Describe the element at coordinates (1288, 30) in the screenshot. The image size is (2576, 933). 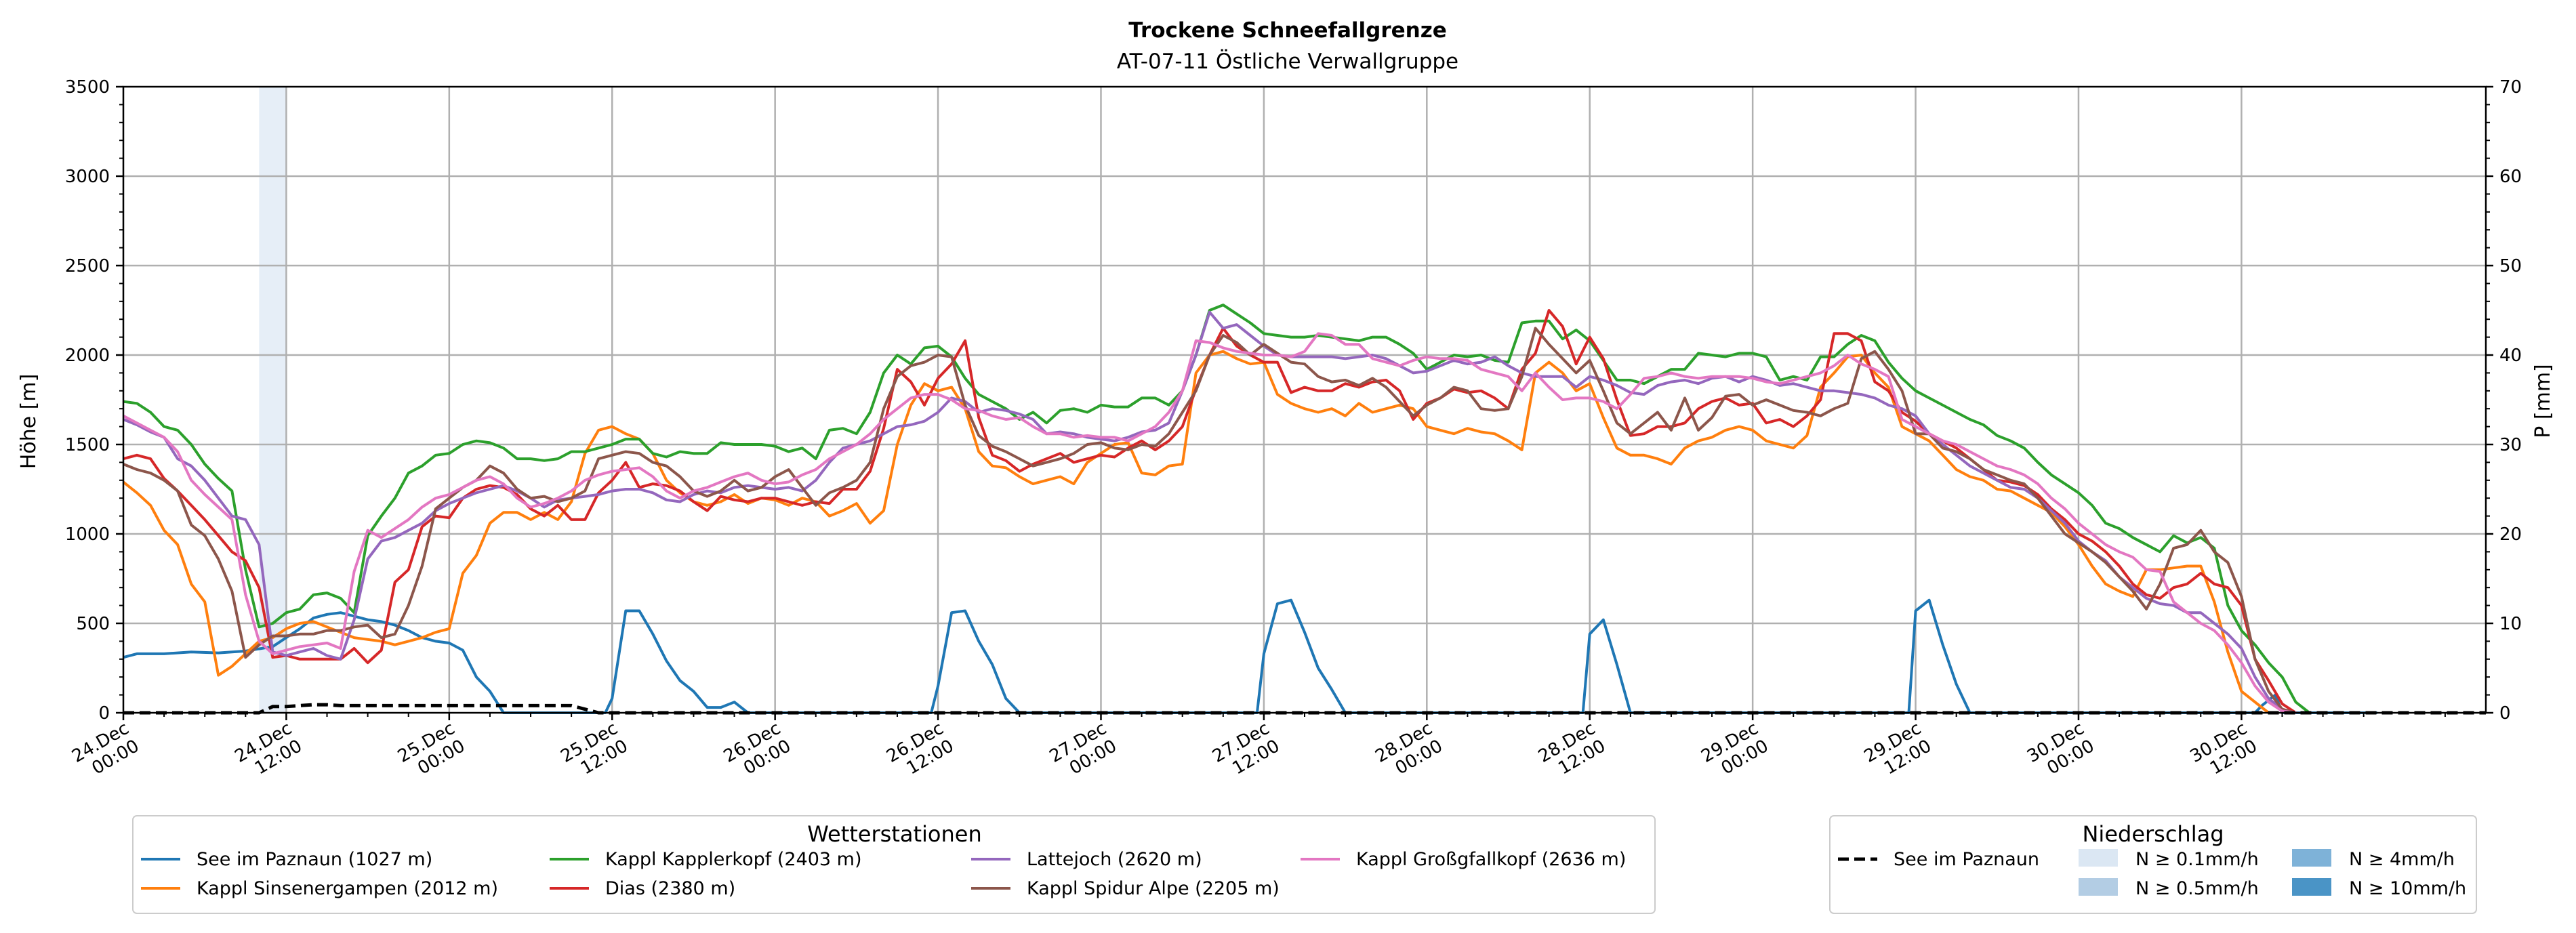
I see `chart-title: Trockene Schneefallgrenze` at that location.